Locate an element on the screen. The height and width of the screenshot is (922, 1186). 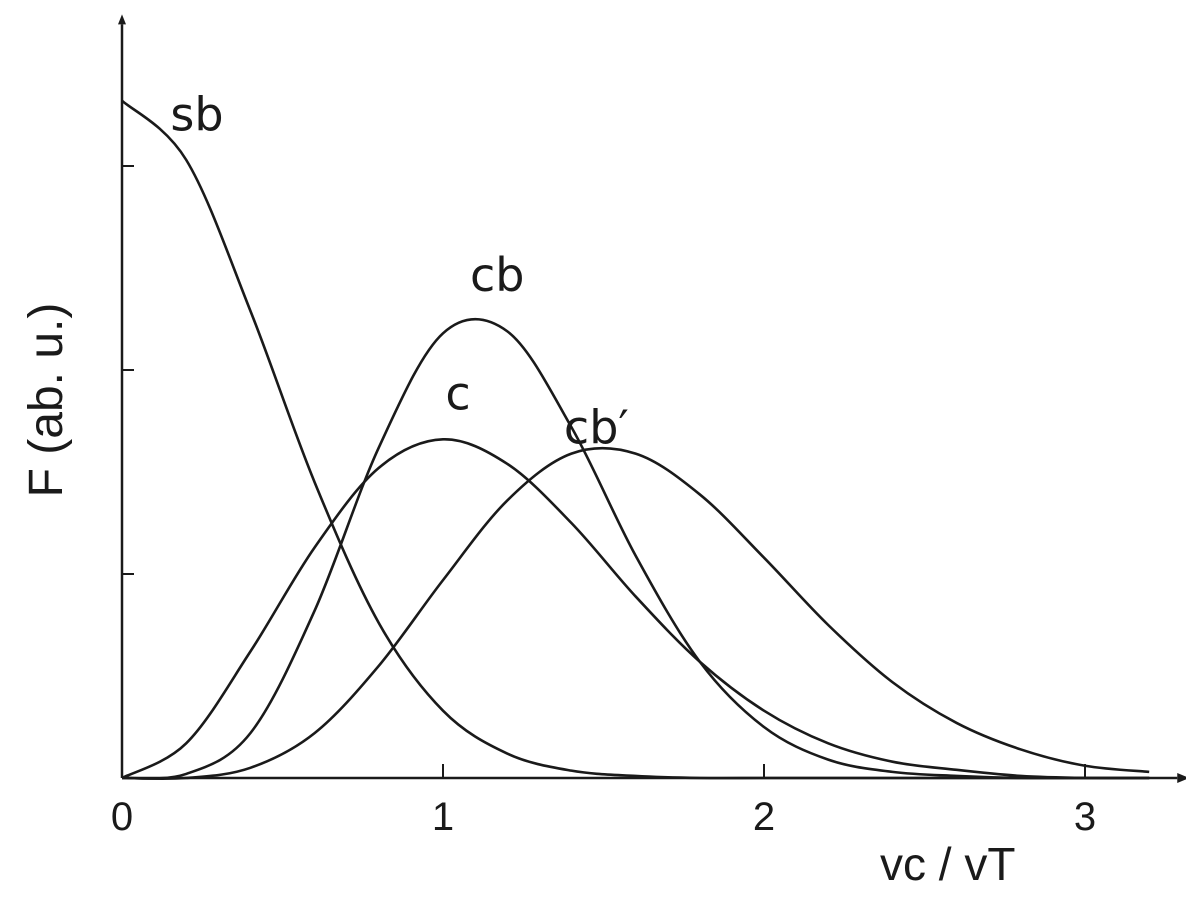
x-axis-label: vc / vT is located at coordinates (947, 864).